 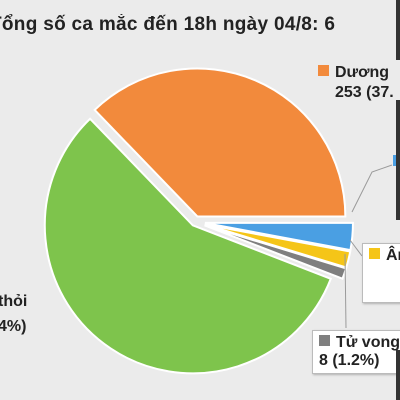 What do you see at coordinates (398, 30) in the screenshot?
I see `edge-divider-top` at bounding box center [398, 30].